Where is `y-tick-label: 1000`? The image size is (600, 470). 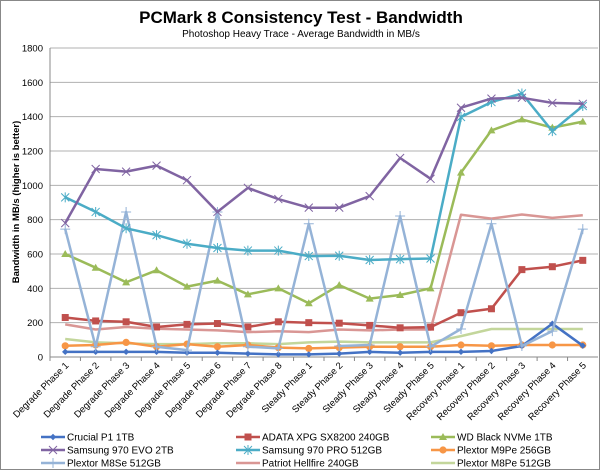 y-tick-label: 1000 is located at coordinates (32, 186).